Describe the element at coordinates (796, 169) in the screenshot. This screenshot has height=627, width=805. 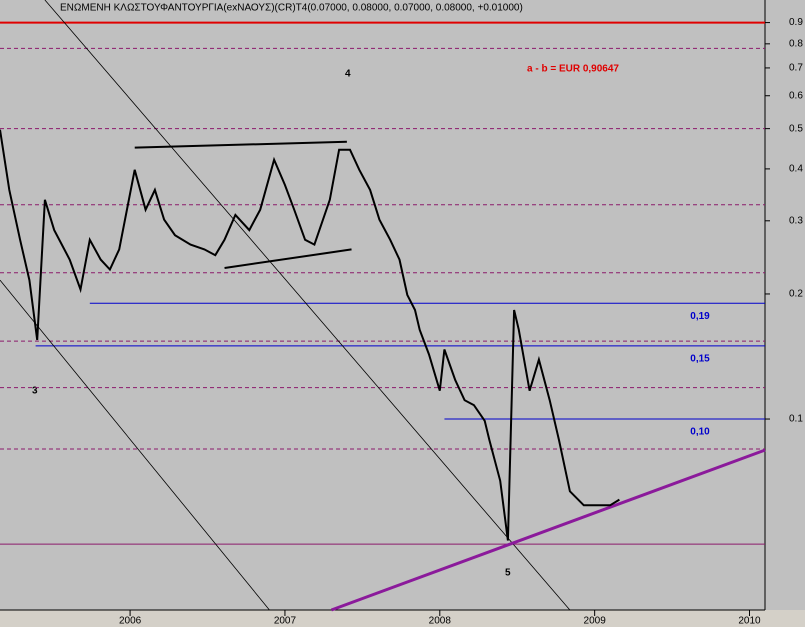
I see `y-tick-label: 0.4` at that location.